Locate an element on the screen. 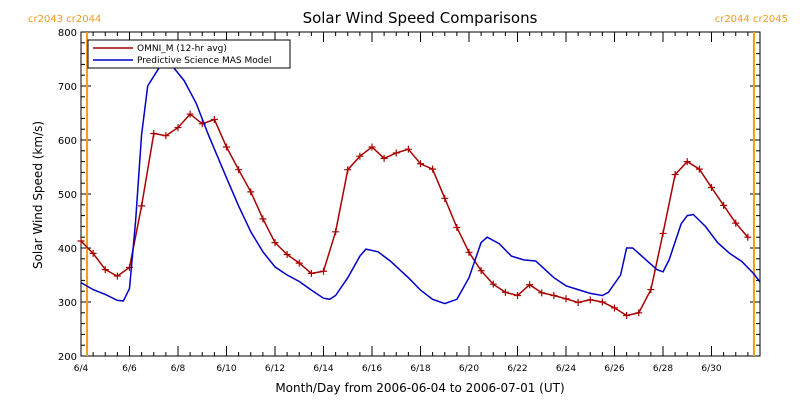  y-axis-label: Solar Wind Speed (km/s) is located at coordinates (38, 195).